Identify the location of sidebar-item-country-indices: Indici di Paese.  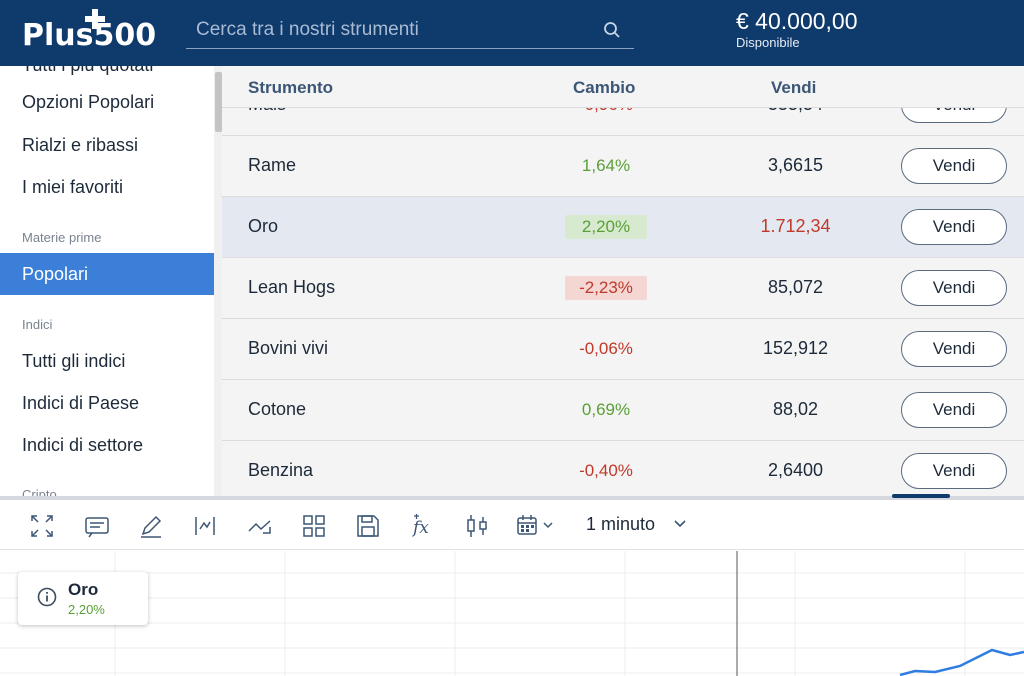
(81, 403).